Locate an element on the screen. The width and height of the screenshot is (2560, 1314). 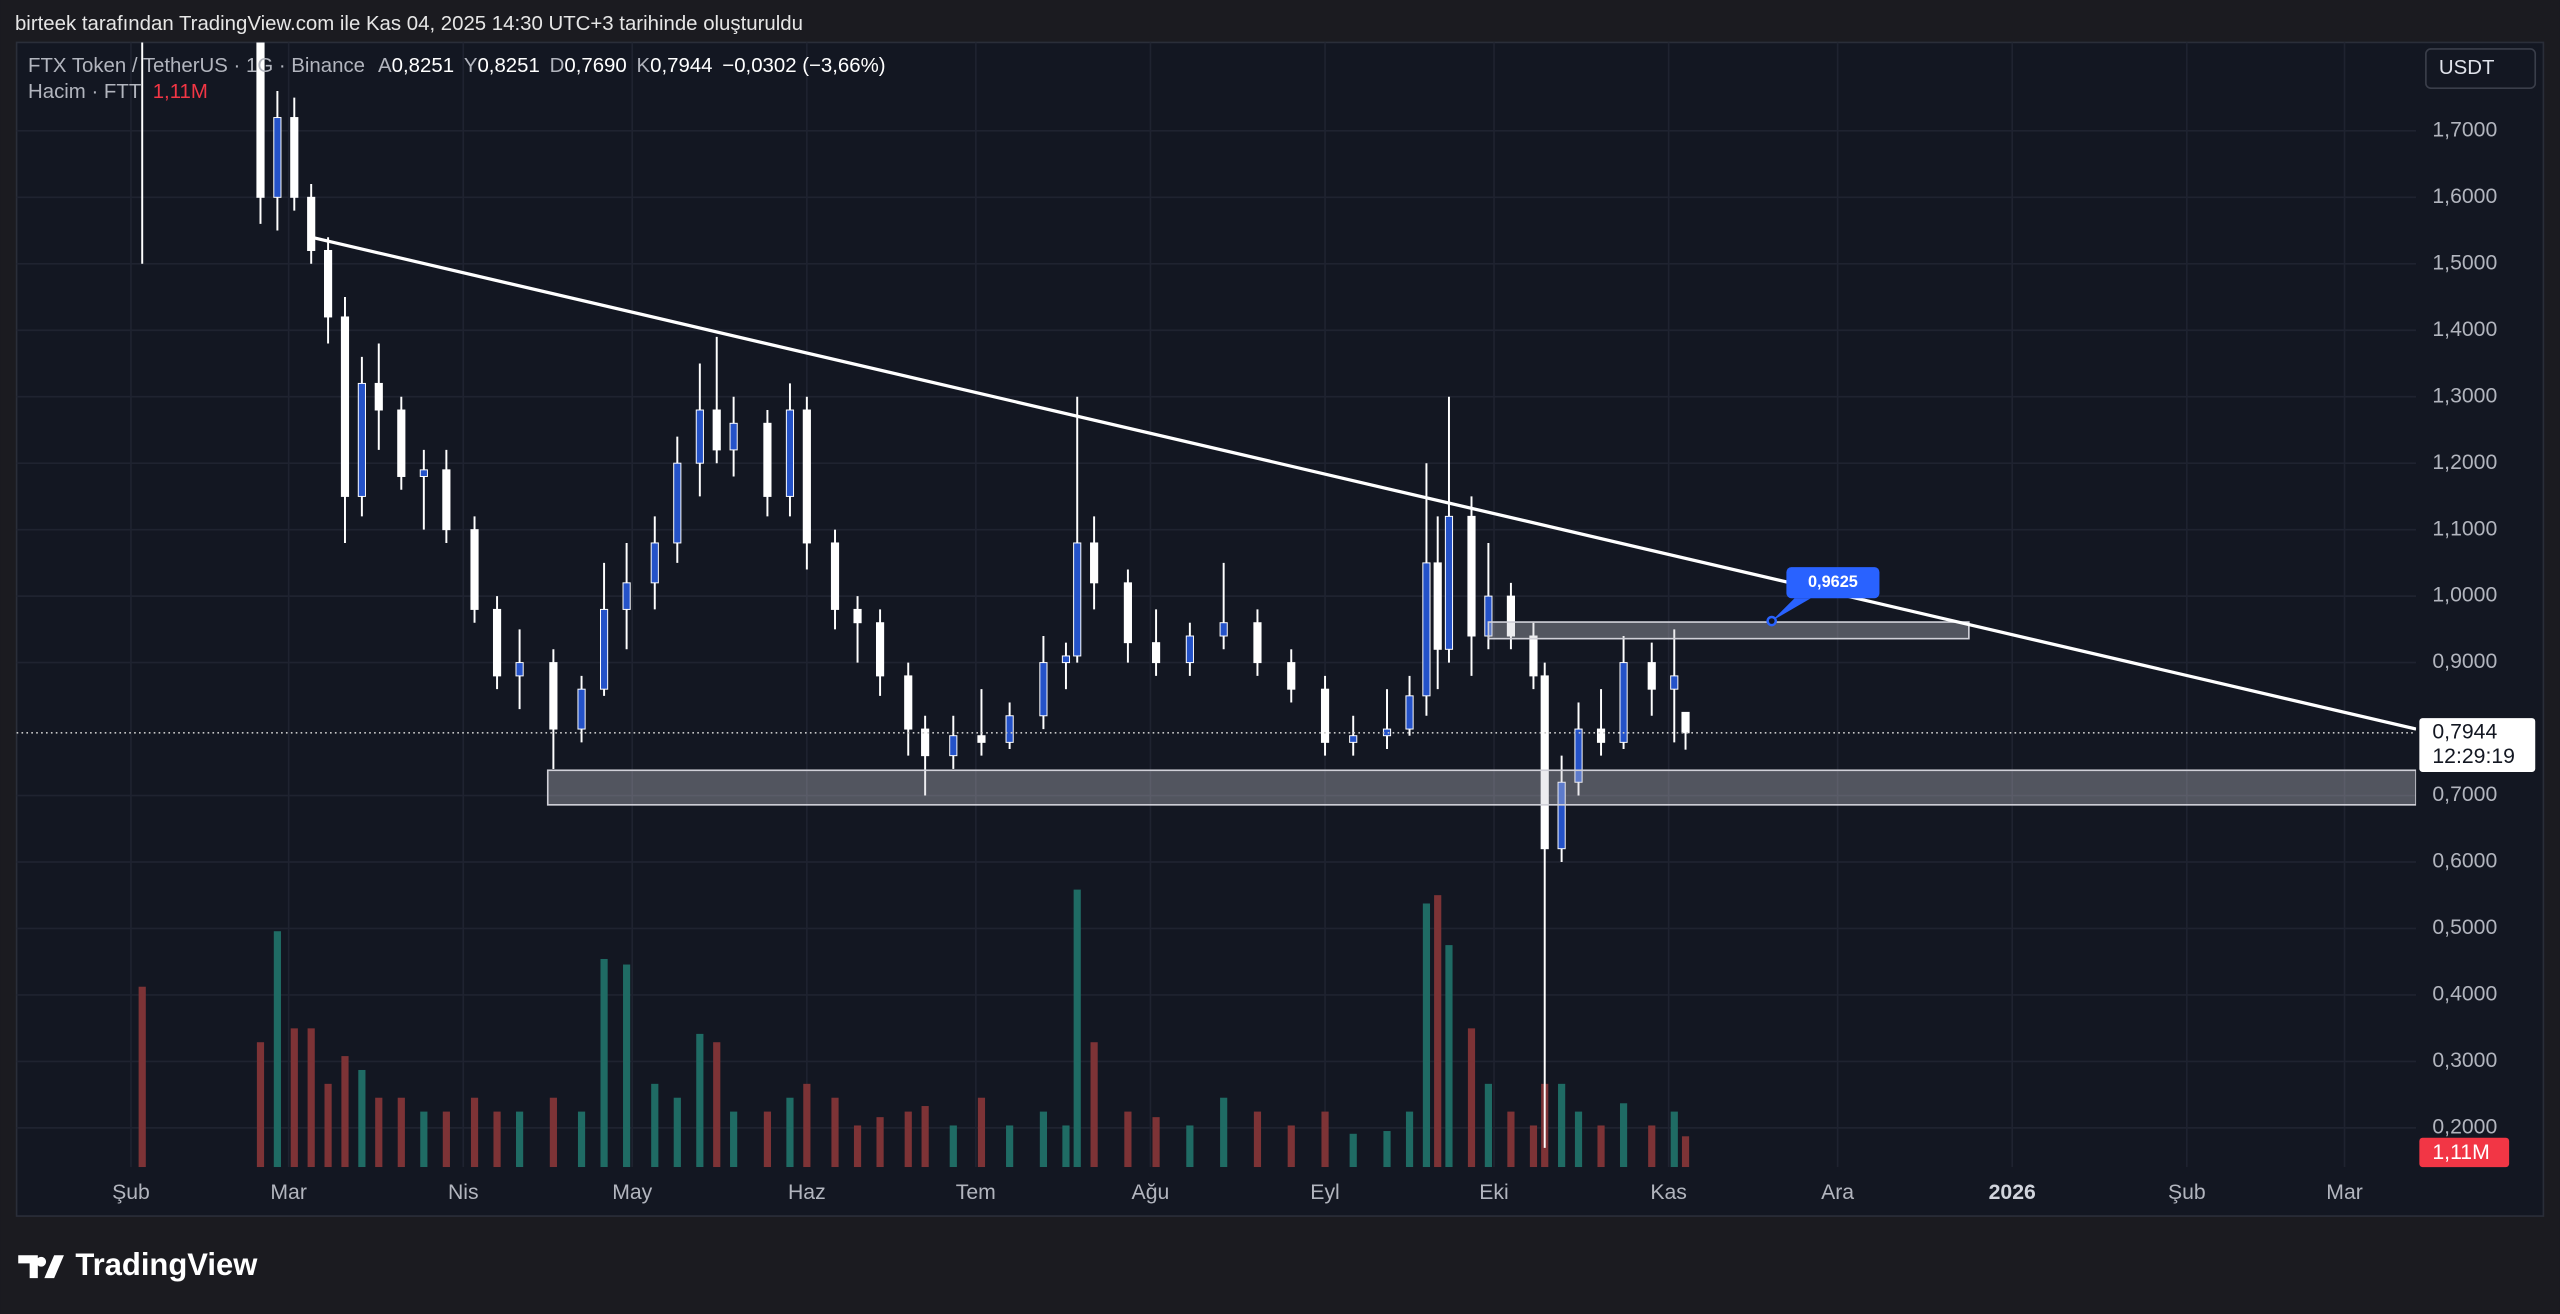
x-tick-label: Tem is located at coordinates (976, 1192).